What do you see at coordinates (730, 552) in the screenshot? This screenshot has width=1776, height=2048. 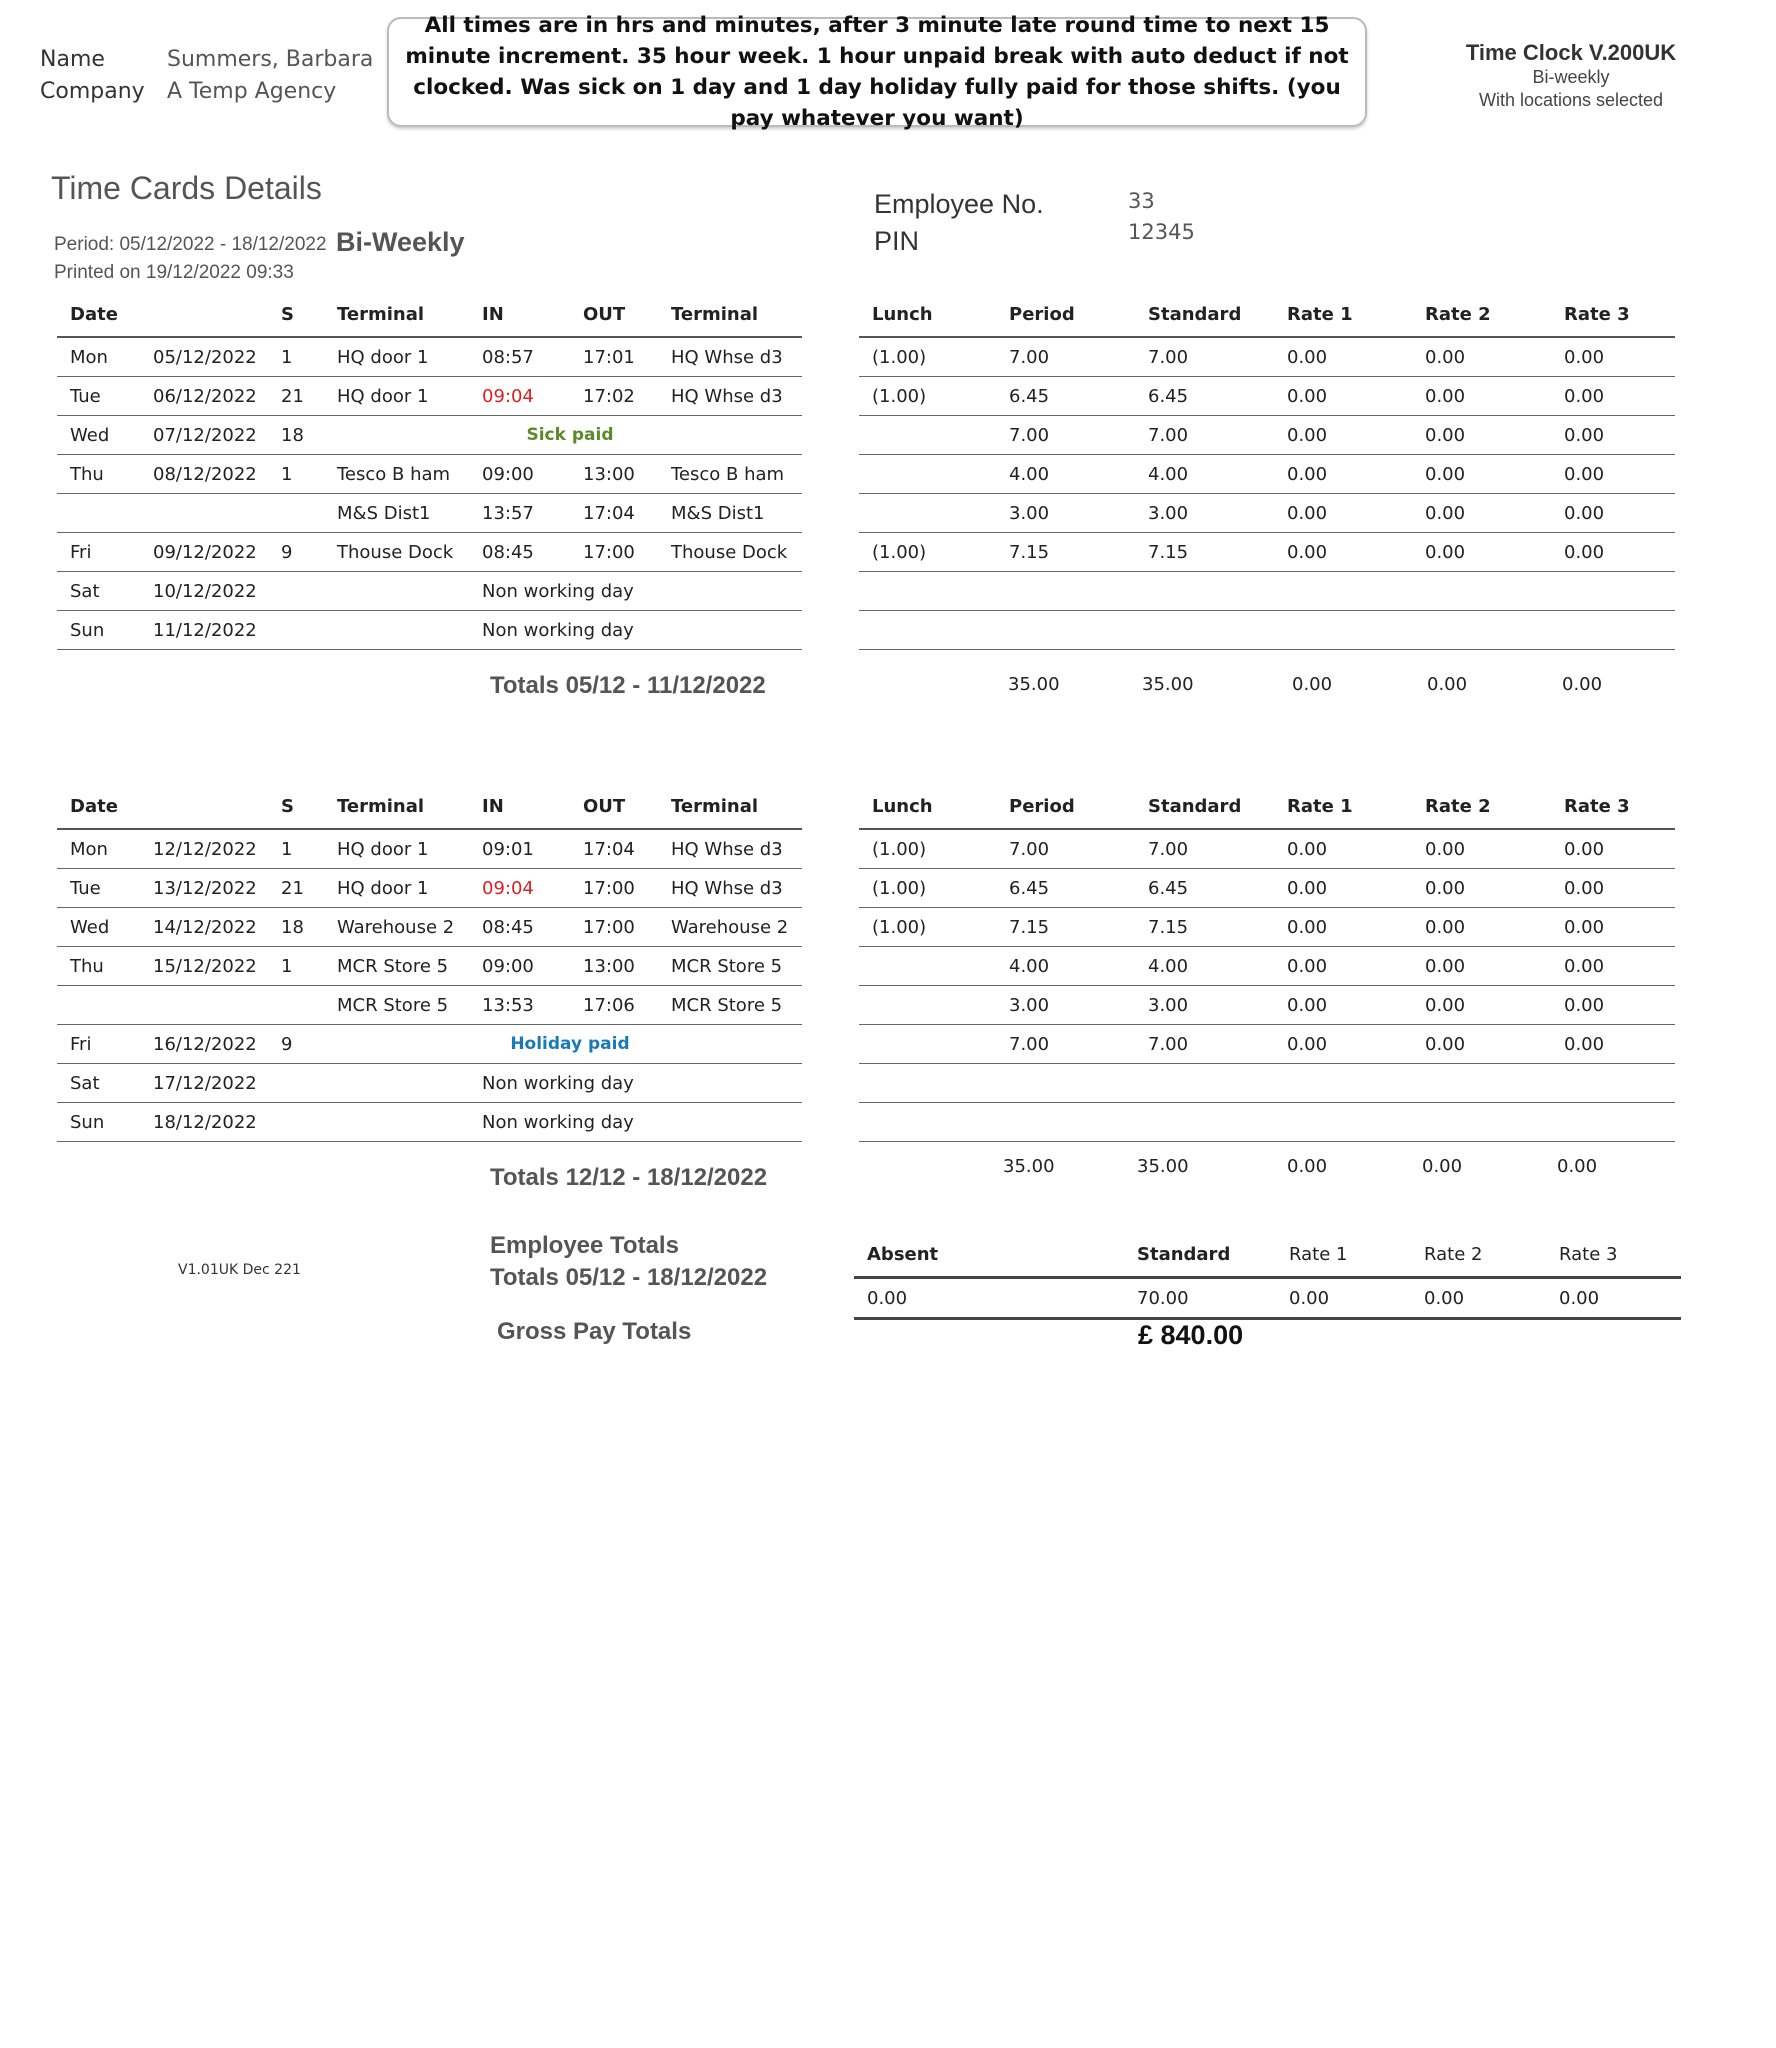 I see `terminal-out-cell: Thouse Dock` at bounding box center [730, 552].